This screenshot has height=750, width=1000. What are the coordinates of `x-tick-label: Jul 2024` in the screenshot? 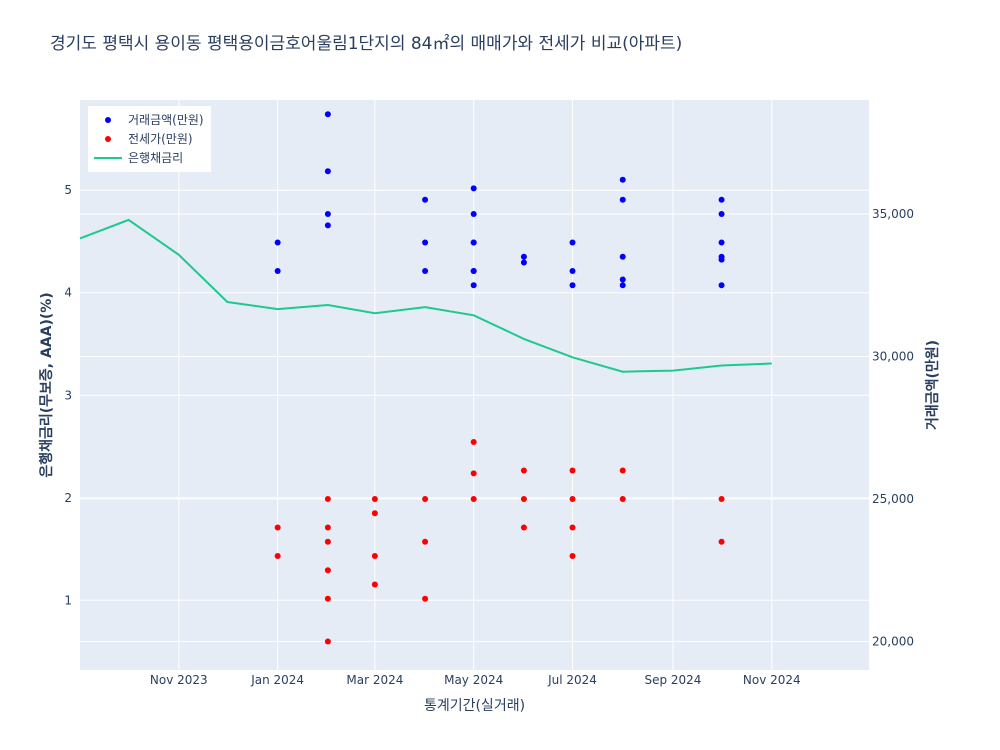 It's located at (572, 680).